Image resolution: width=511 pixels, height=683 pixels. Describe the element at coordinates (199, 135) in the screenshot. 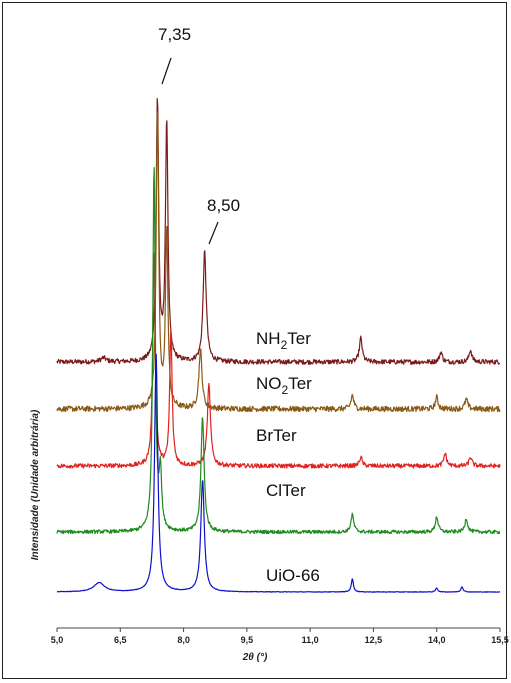

I see `peak-annotations: 7,35 8,50` at that location.